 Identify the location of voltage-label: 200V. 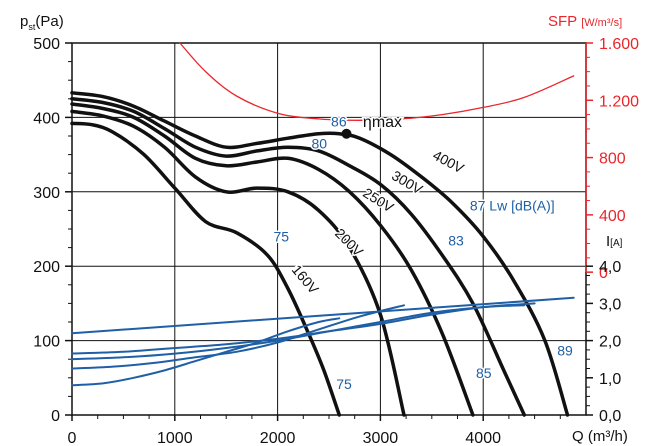
(349, 242).